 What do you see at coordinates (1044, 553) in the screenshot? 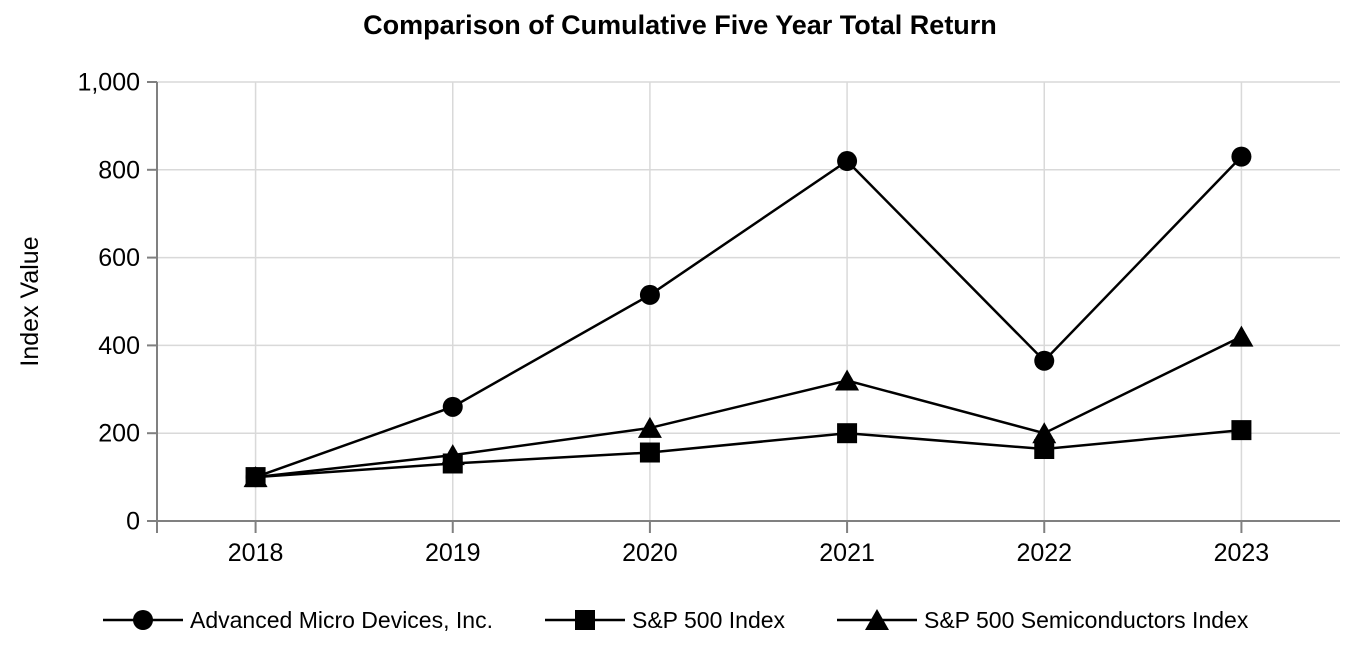
I see `x-tick-label: 2022` at bounding box center [1044, 553].